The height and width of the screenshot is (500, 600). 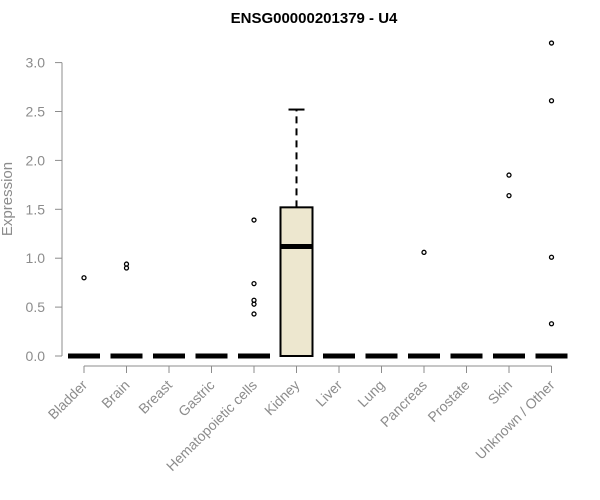 I want to click on box-brain, so click(x=126, y=310).